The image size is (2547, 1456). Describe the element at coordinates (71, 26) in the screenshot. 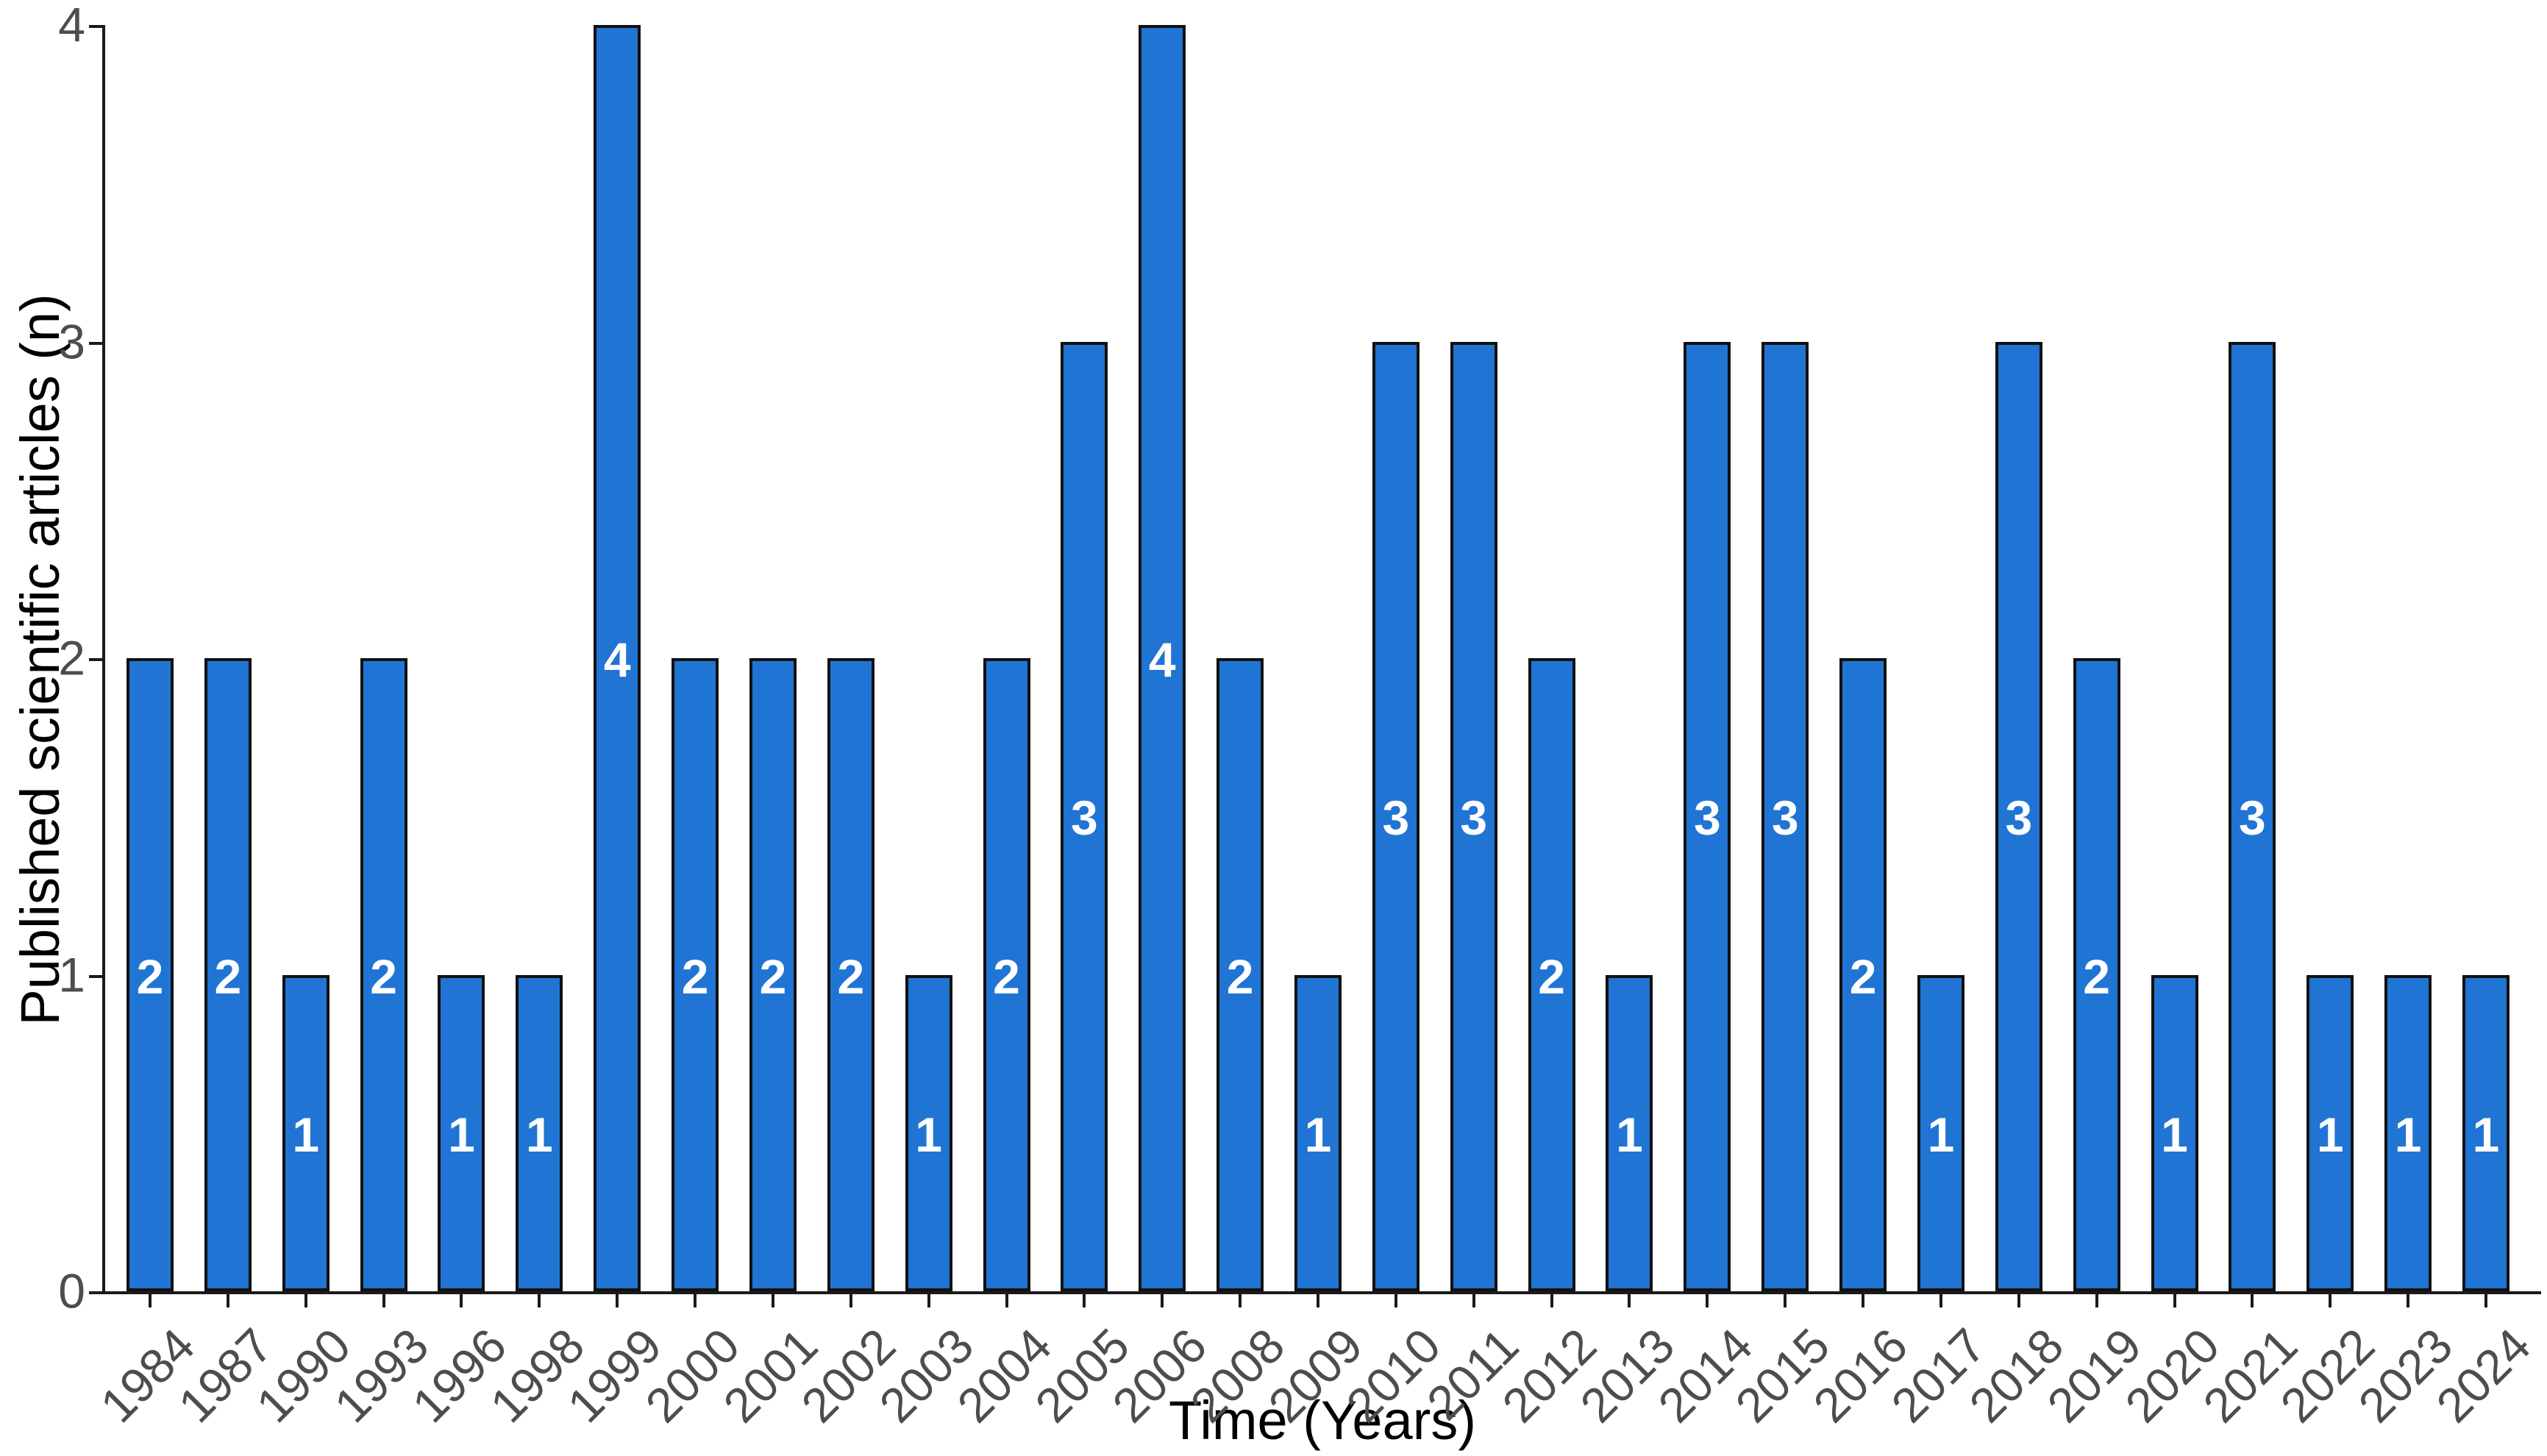

I see `y-tick-label: 4` at that location.